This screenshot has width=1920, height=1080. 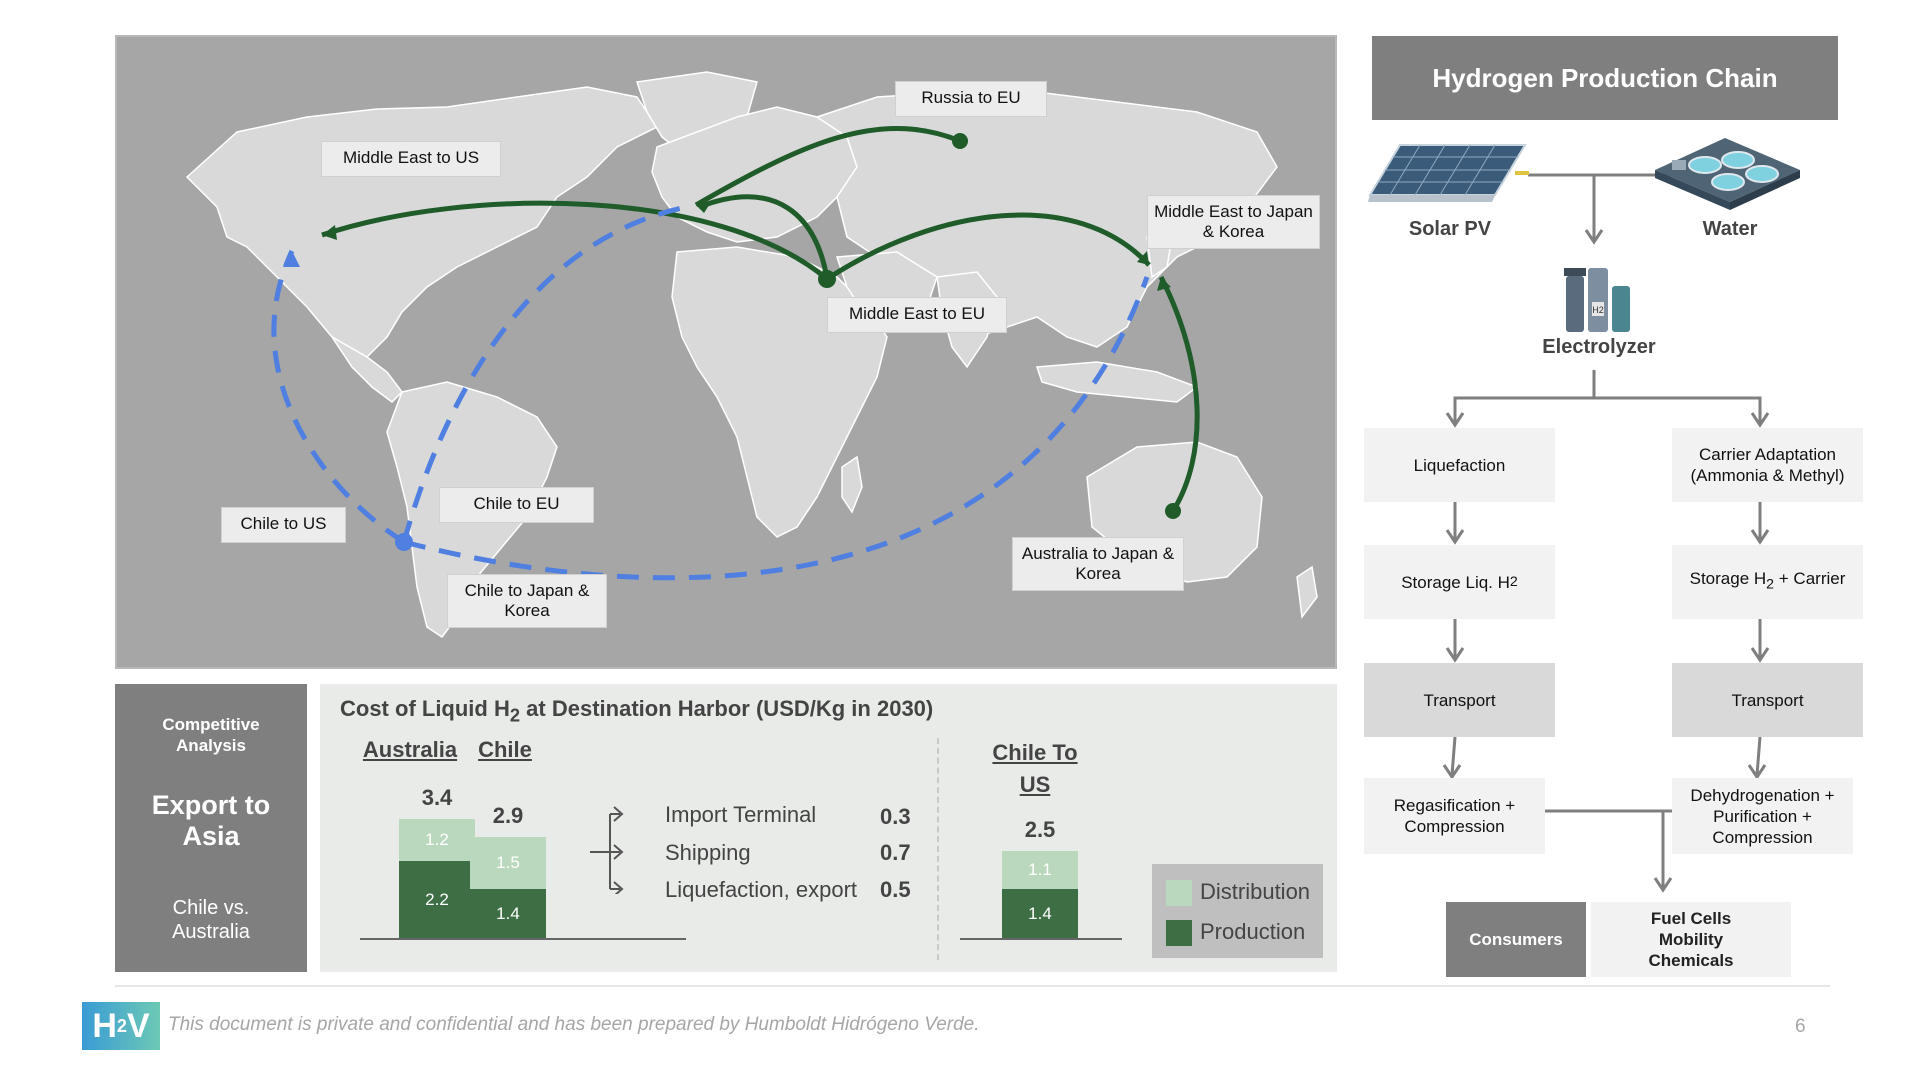 What do you see at coordinates (1767, 582) in the screenshot?
I see `step-storage-h2-carrier: Storage H2 + Carrier` at bounding box center [1767, 582].